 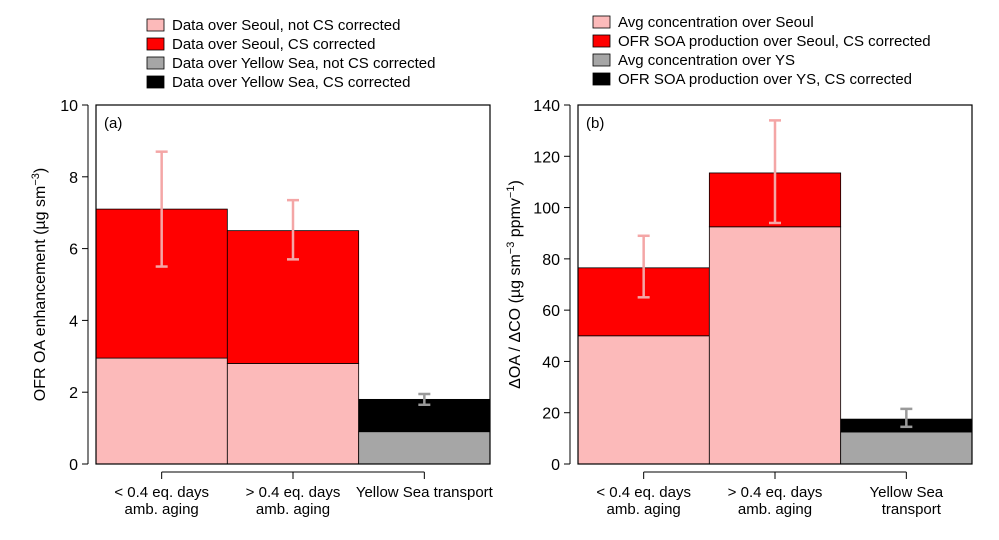 I want to click on legend-label: Data over Seoul, CS corrected, so click(x=273, y=44).